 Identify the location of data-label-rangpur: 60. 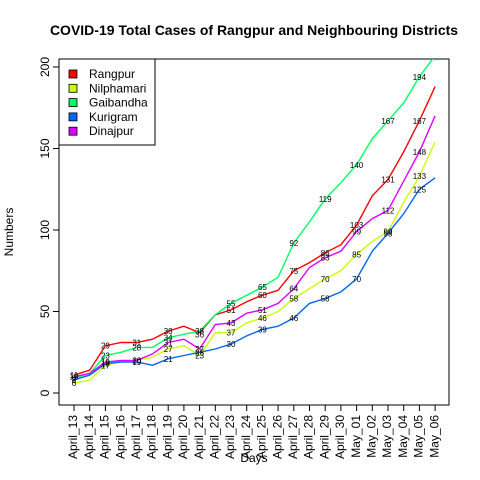
(262, 295).